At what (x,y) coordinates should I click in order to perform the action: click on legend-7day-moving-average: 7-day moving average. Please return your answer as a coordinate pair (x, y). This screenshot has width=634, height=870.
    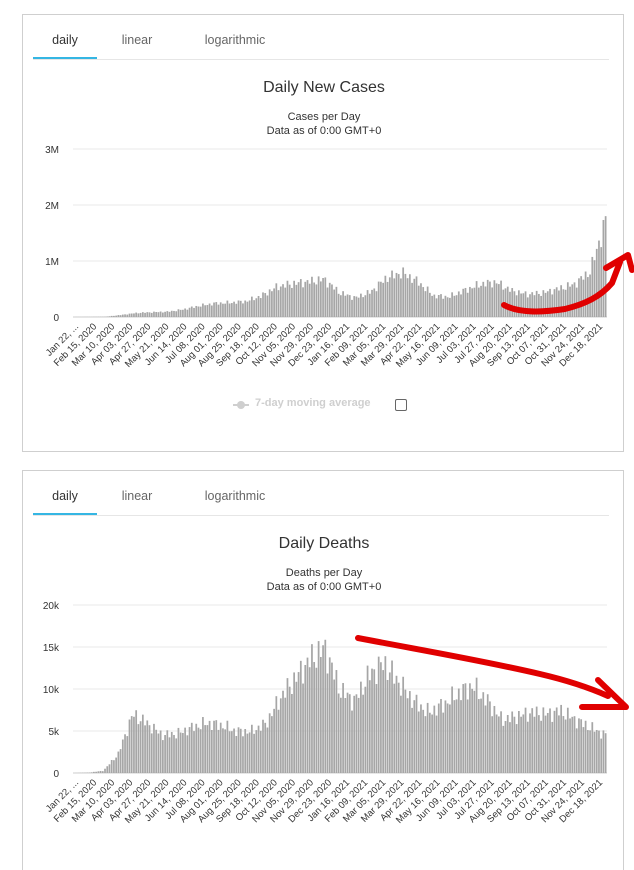
    Looking at the image, I should click on (331, 405).